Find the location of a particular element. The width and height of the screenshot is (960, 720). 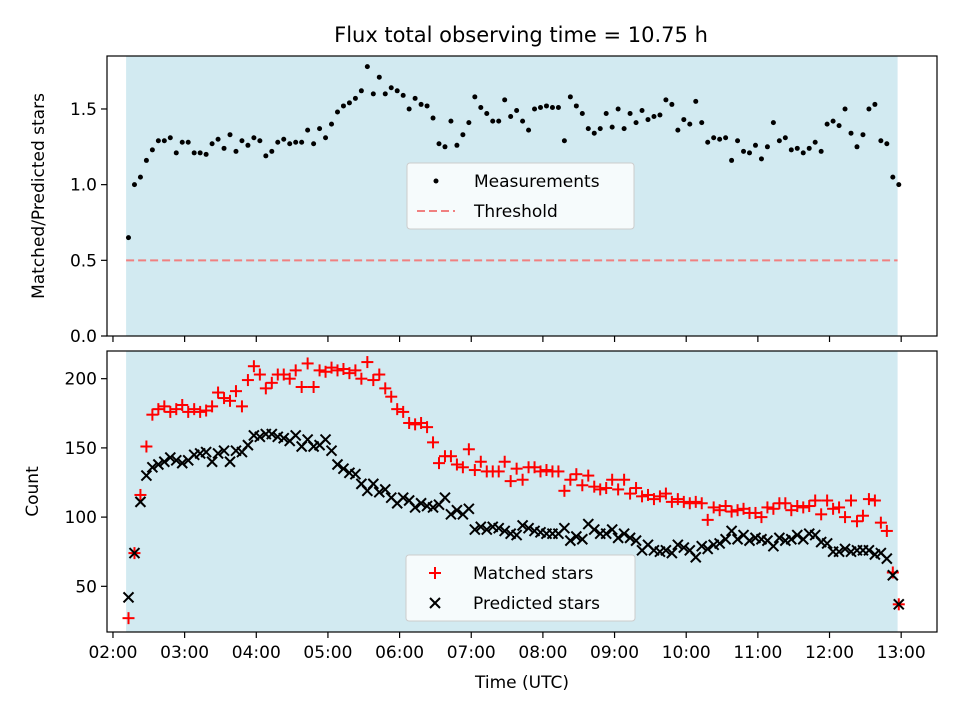

count-legend-label-matched: Matched stars is located at coordinates (533, 574).